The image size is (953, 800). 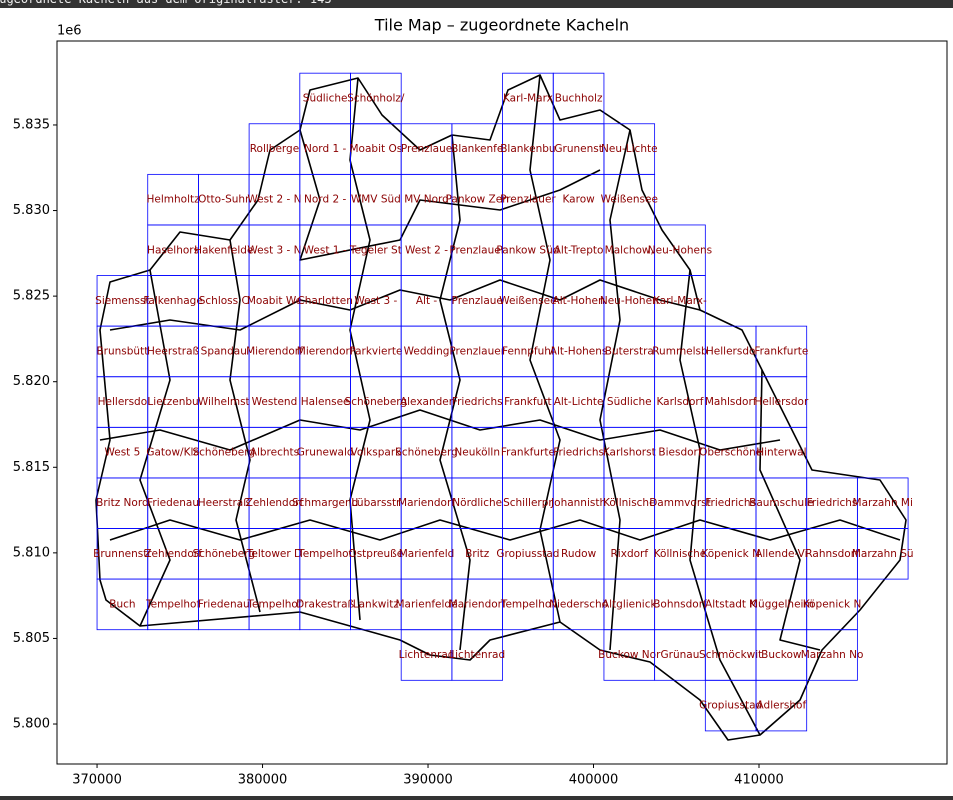 I want to click on tile-label: Köpenick N, so click(x=730, y=554).